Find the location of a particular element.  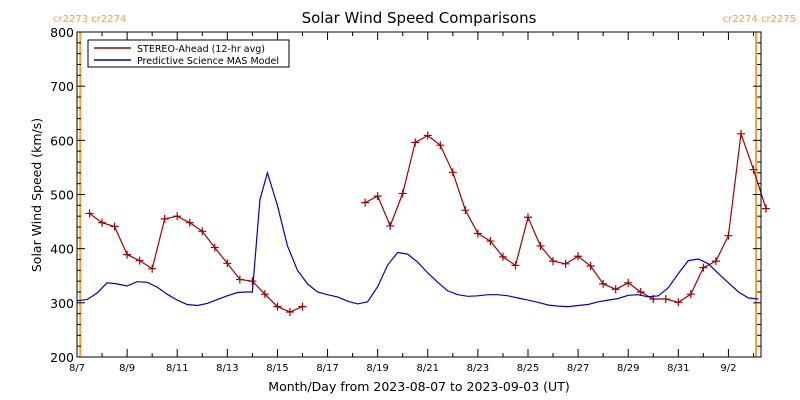

y-tick-label: 600 is located at coordinates (62, 140).